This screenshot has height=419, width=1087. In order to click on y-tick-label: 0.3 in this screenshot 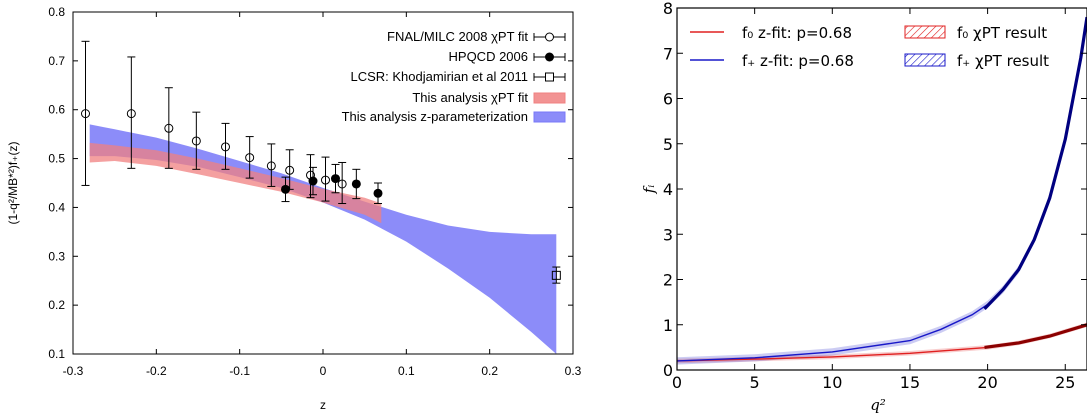, I will do `click(56, 256)`.